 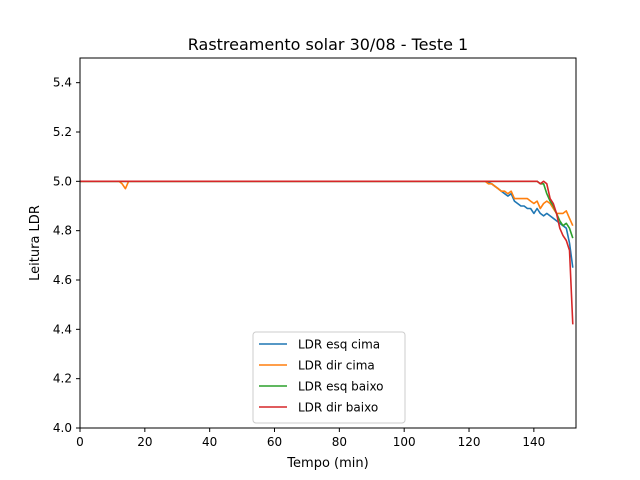 I want to click on legend-label-3: LDR esq baixo, so click(x=341, y=387).